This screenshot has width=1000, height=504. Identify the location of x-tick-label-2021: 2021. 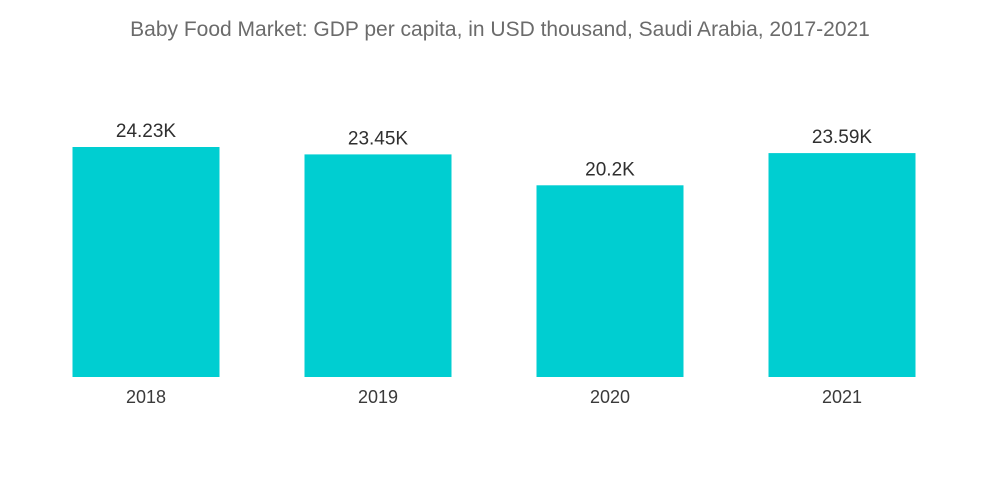
(842, 397).